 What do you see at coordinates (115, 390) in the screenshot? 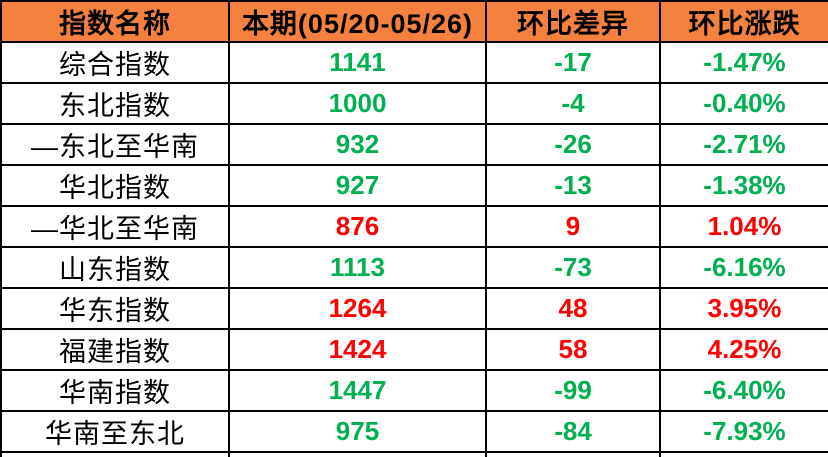
I see `index-name-cell: 华南指数` at bounding box center [115, 390].